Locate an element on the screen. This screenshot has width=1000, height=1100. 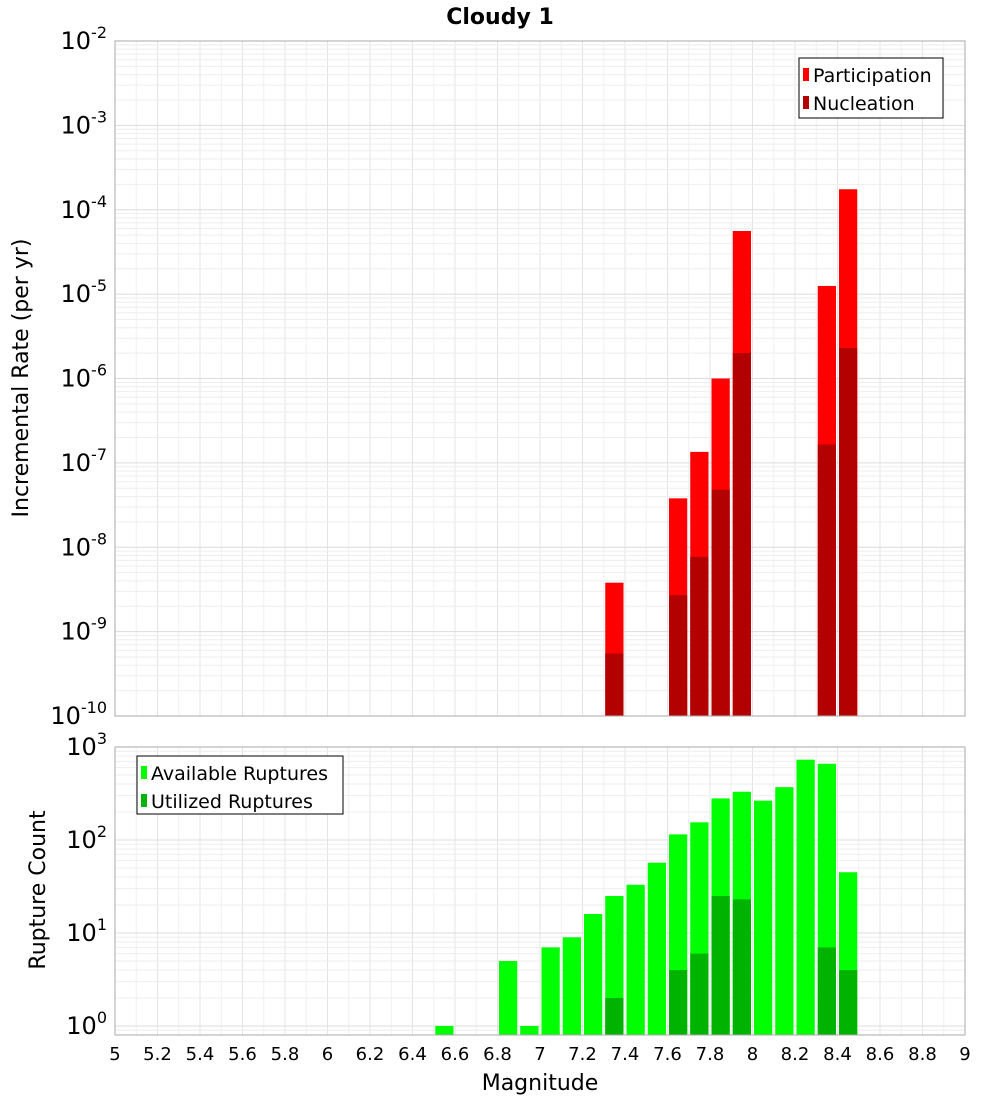
top-legend-label: Participation is located at coordinates (872, 76).